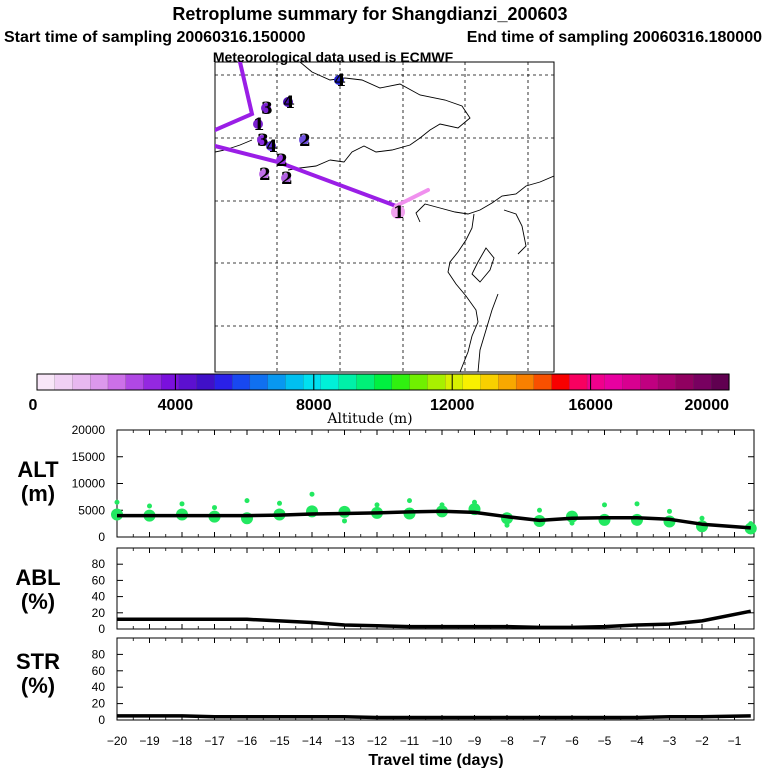 The height and width of the screenshot is (768, 768). I want to click on abl-y-tick-label: 0, so click(101, 629).